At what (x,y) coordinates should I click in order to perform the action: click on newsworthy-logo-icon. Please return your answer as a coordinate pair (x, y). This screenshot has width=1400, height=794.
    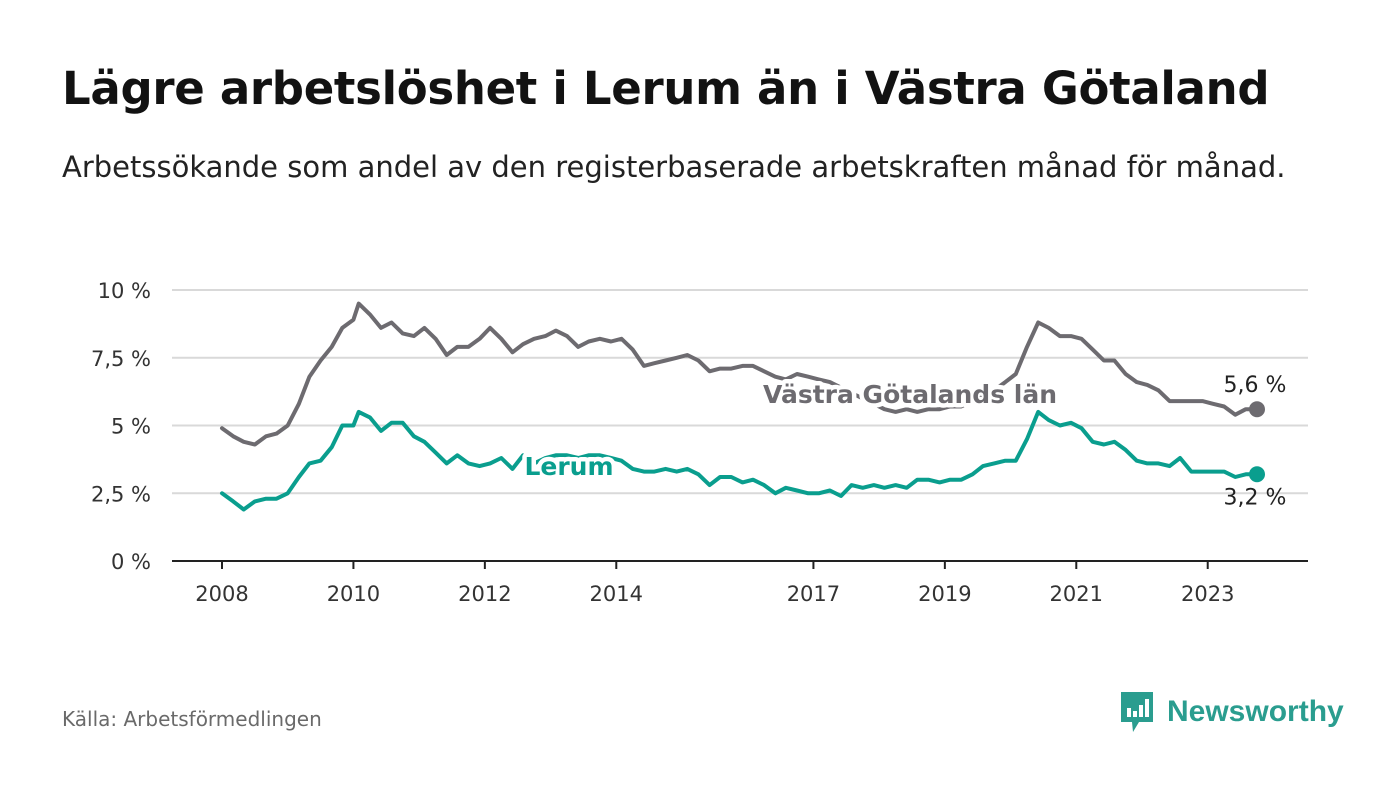
    Looking at the image, I should click on (1137, 712).